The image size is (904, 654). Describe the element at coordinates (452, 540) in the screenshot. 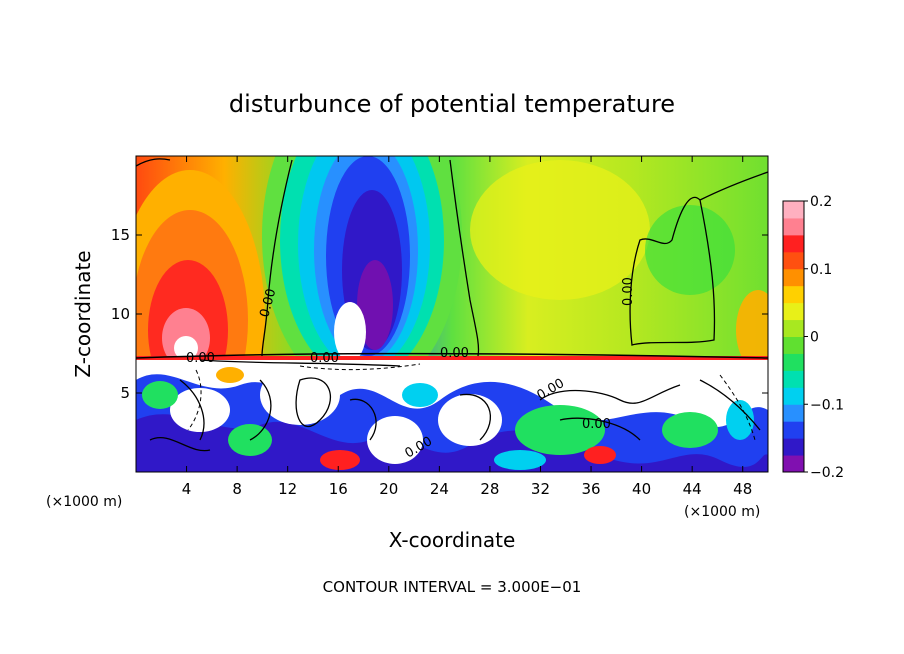

I see `x-axis-label: X-coordinate` at that location.